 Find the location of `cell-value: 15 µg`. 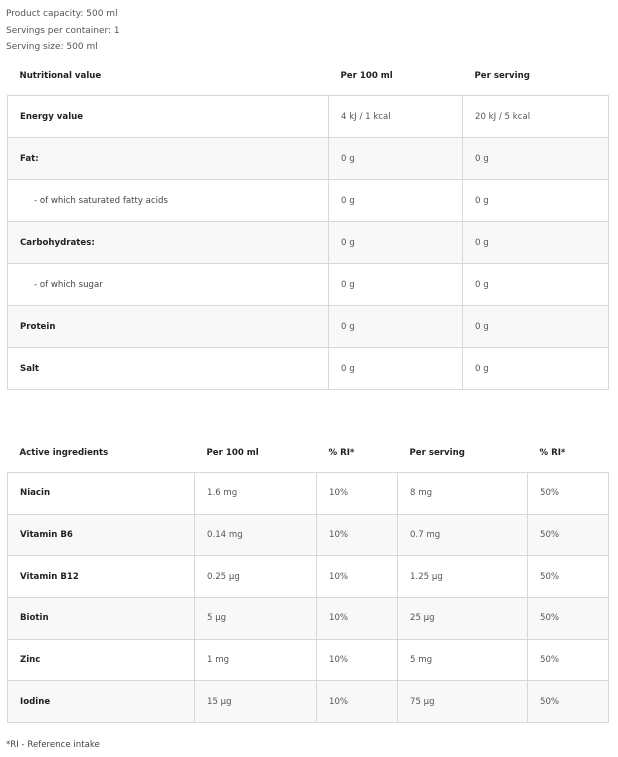

cell-value: 15 µg is located at coordinates (255, 702).